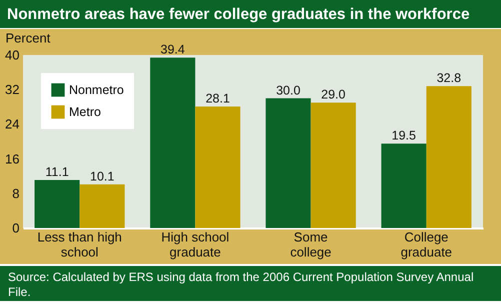  What do you see at coordinates (333, 95) in the screenshot?
I see `data-label: 29.0` at bounding box center [333, 95].